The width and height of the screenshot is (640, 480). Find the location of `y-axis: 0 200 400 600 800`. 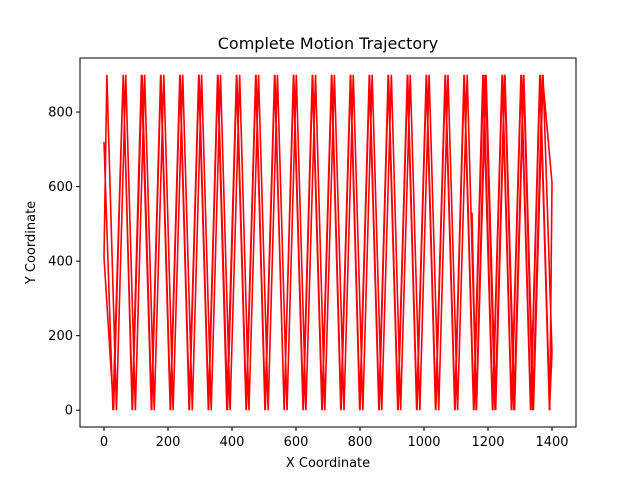

y-axis: 0 200 400 600 800 is located at coordinates (64, 262).